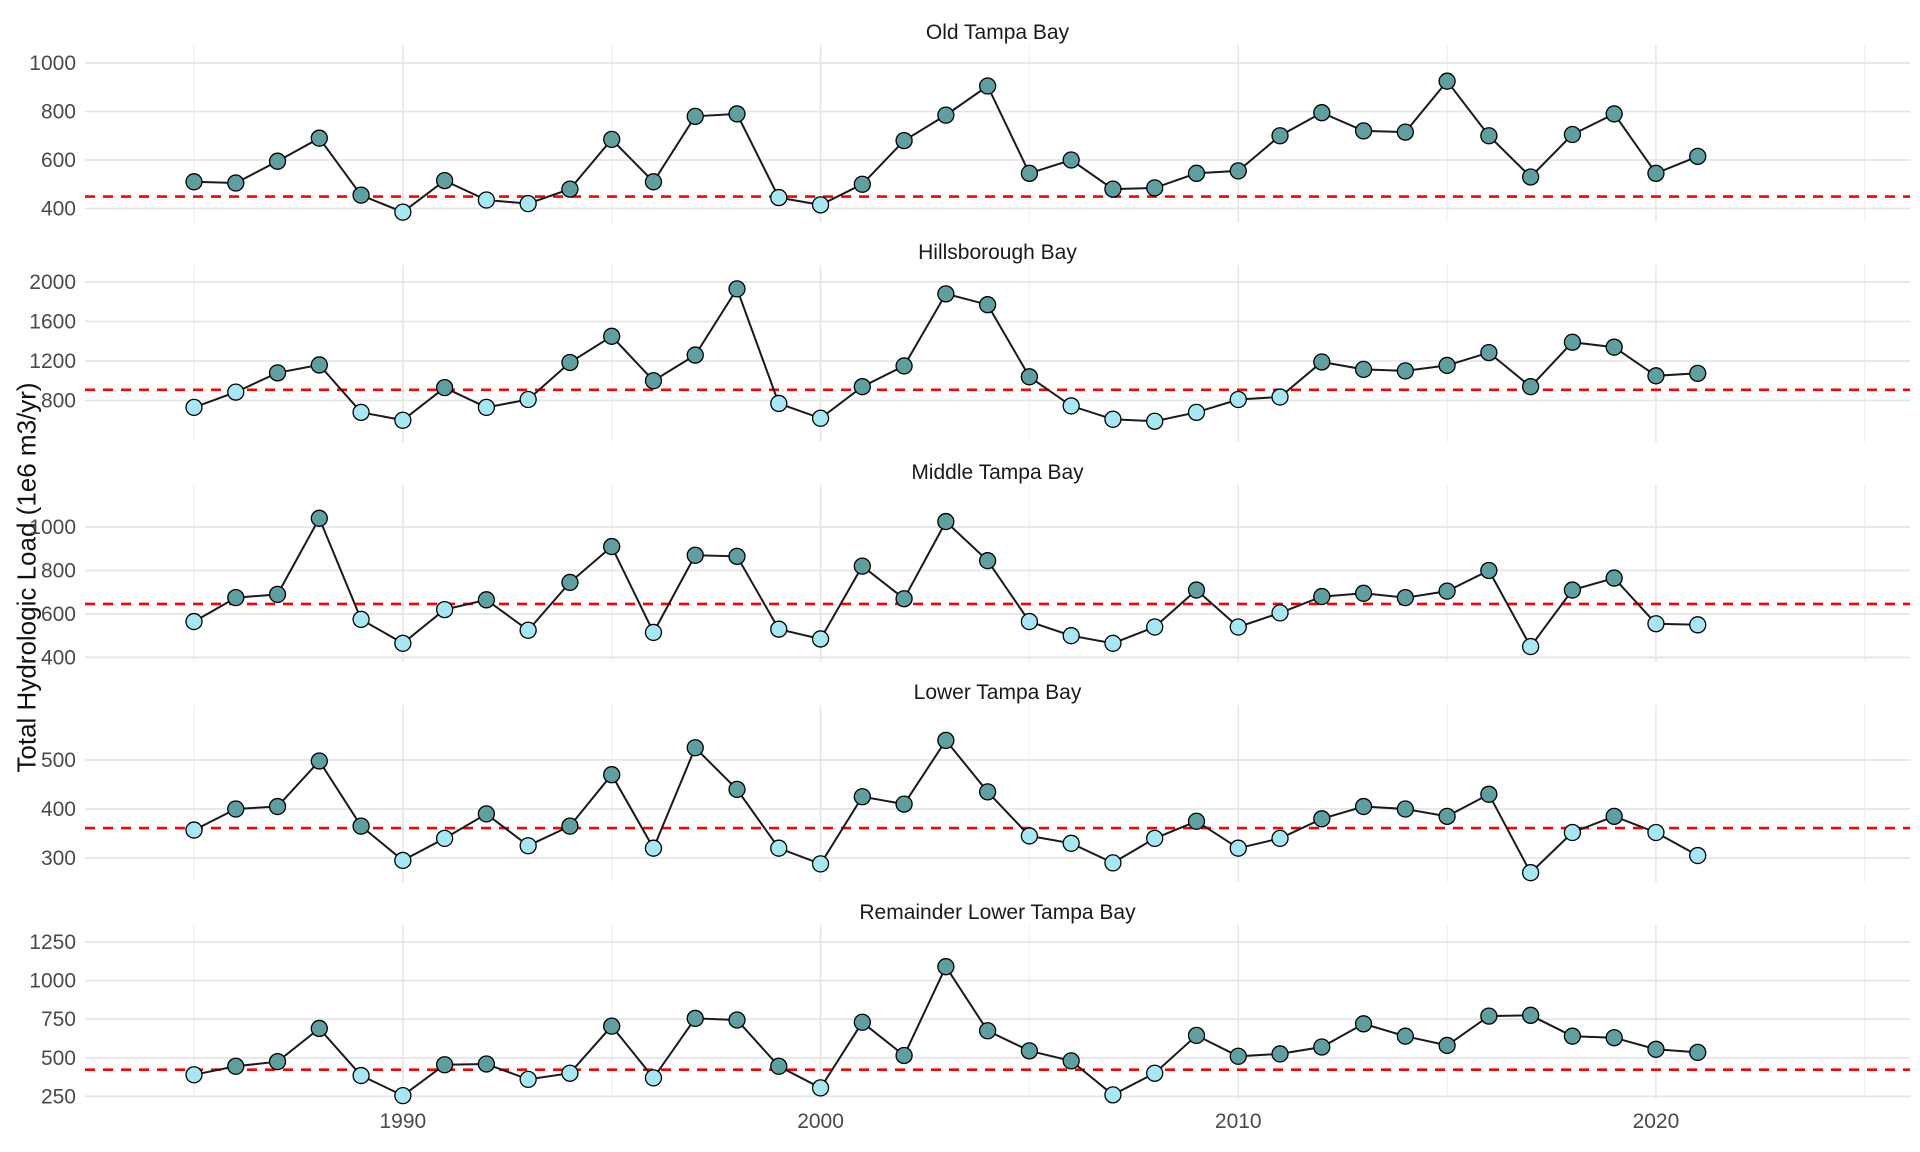 The image size is (1920, 1152). I want to click on series-line, so click(946, 146).